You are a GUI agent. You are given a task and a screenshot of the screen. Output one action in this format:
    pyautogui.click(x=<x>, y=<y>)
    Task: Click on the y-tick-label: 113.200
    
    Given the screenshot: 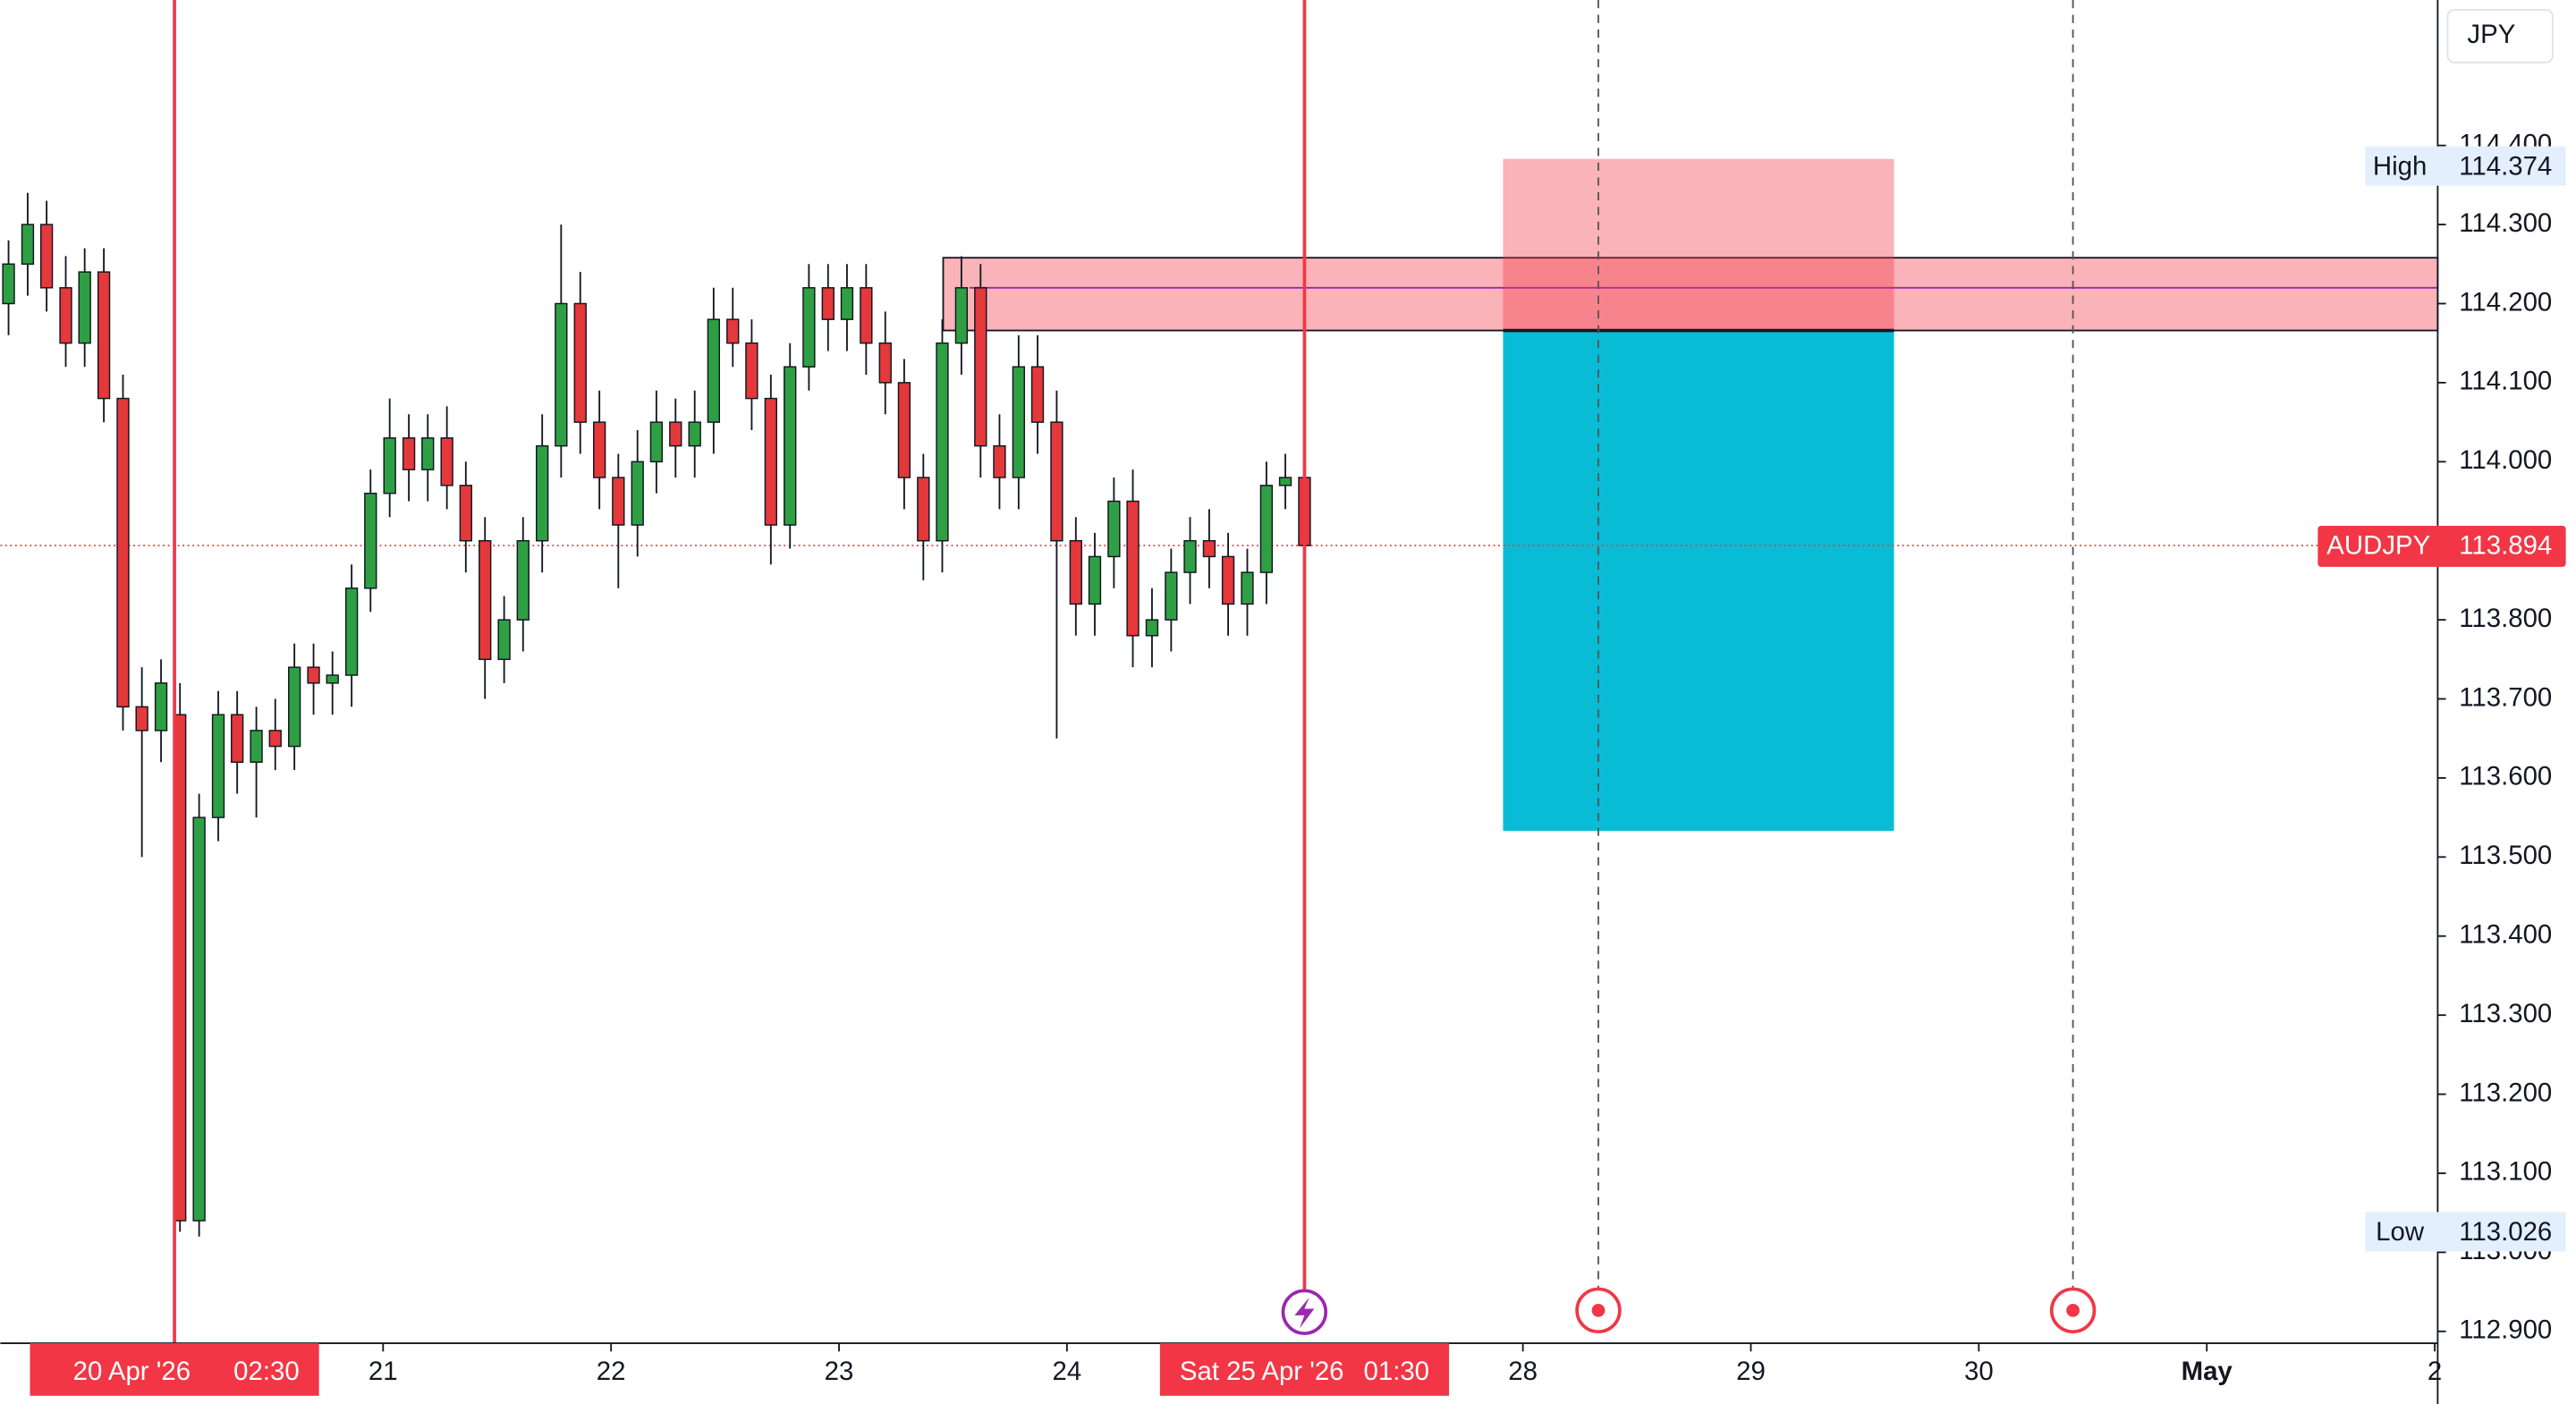 What is the action you would take?
    pyautogui.click(x=2505, y=1092)
    